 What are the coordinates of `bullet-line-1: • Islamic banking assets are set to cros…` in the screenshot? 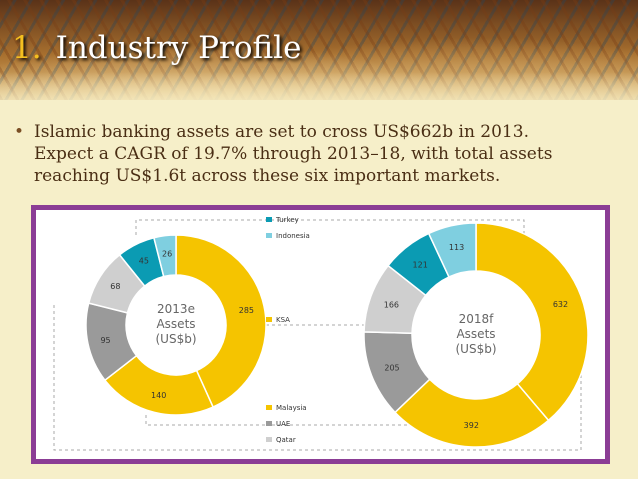 It's located at (324, 132).